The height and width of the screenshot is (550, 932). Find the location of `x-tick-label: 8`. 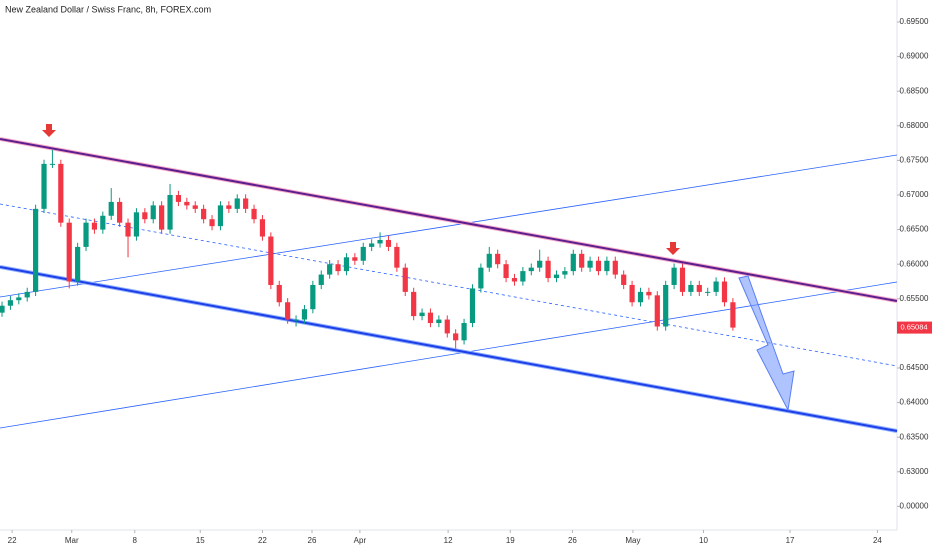

x-tick-label: 8 is located at coordinates (135, 540).